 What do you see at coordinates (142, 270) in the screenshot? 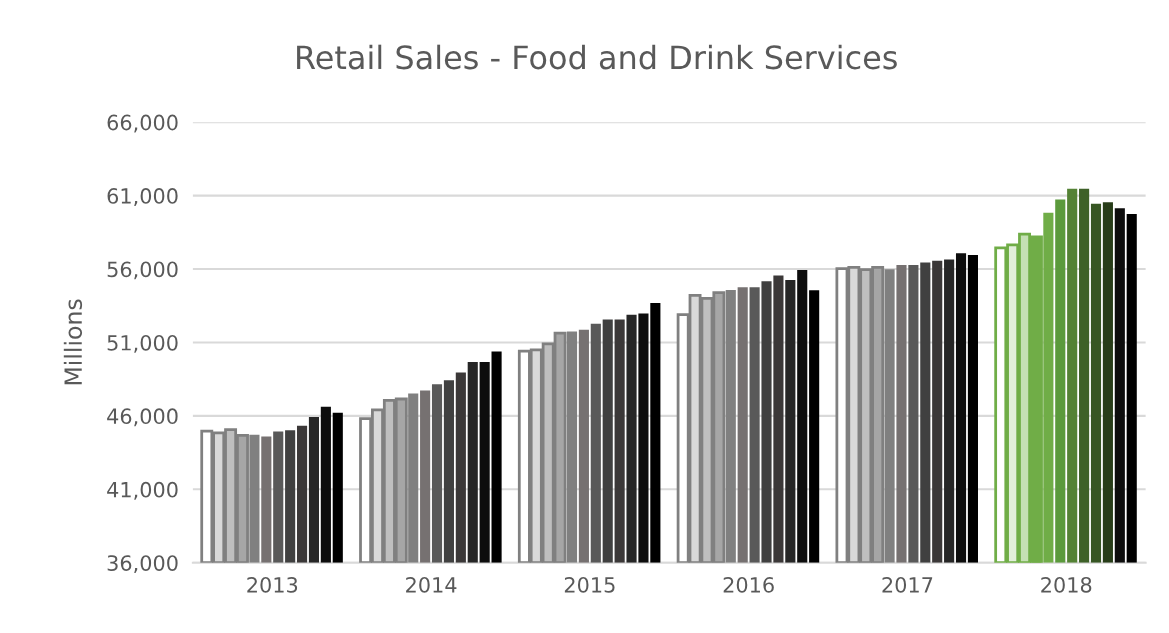
I see `y-tick-label: 56,000` at bounding box center [142, 270].